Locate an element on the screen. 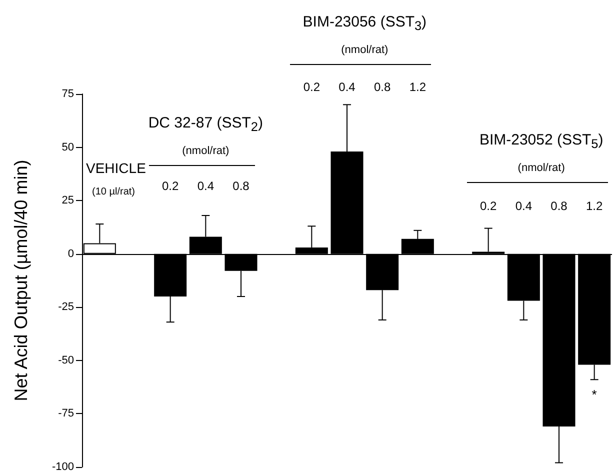 This screenshot has width=616, height=473. annotation: (10 µl/rat) is located at coordinates (113, 192).